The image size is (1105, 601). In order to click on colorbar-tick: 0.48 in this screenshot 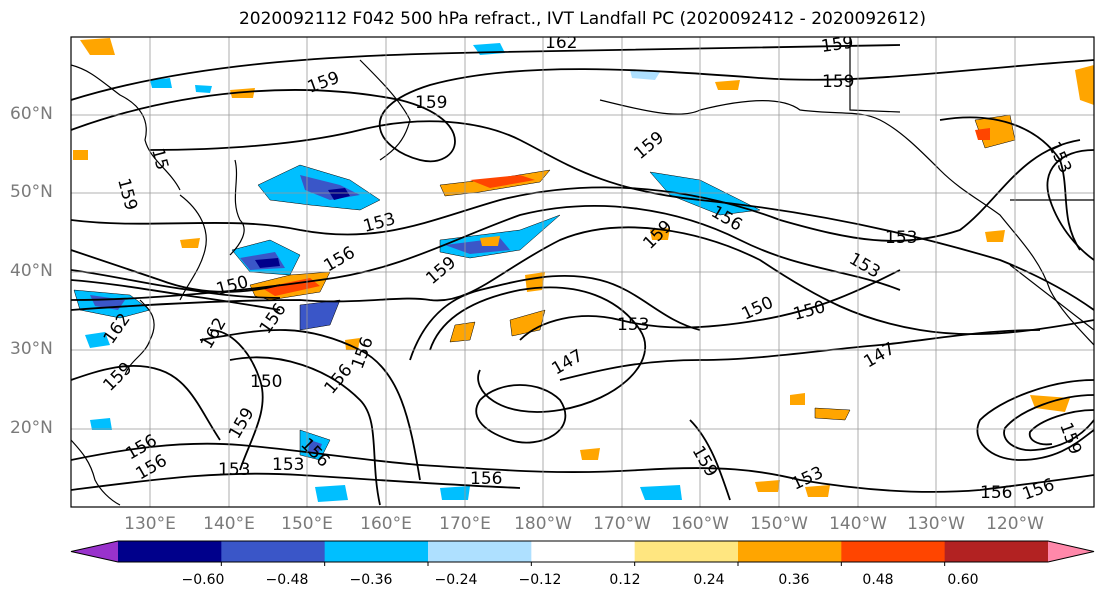, I will do `click(878, 580)`.